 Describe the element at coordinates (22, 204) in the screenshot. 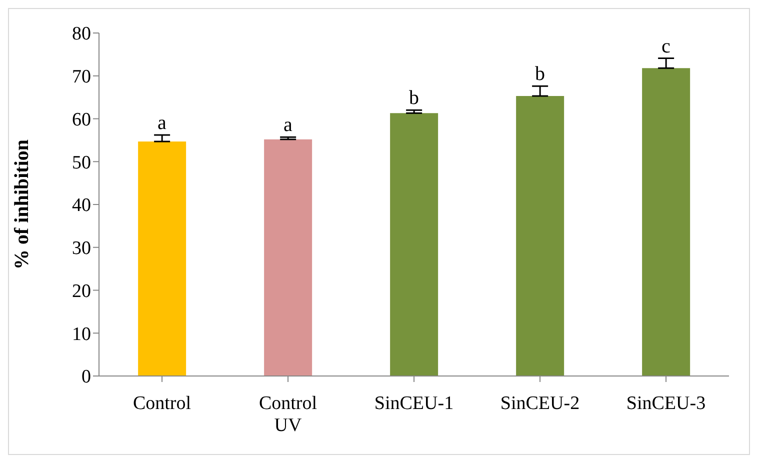

I see `y-axis-title: % of inhibition` at that location.